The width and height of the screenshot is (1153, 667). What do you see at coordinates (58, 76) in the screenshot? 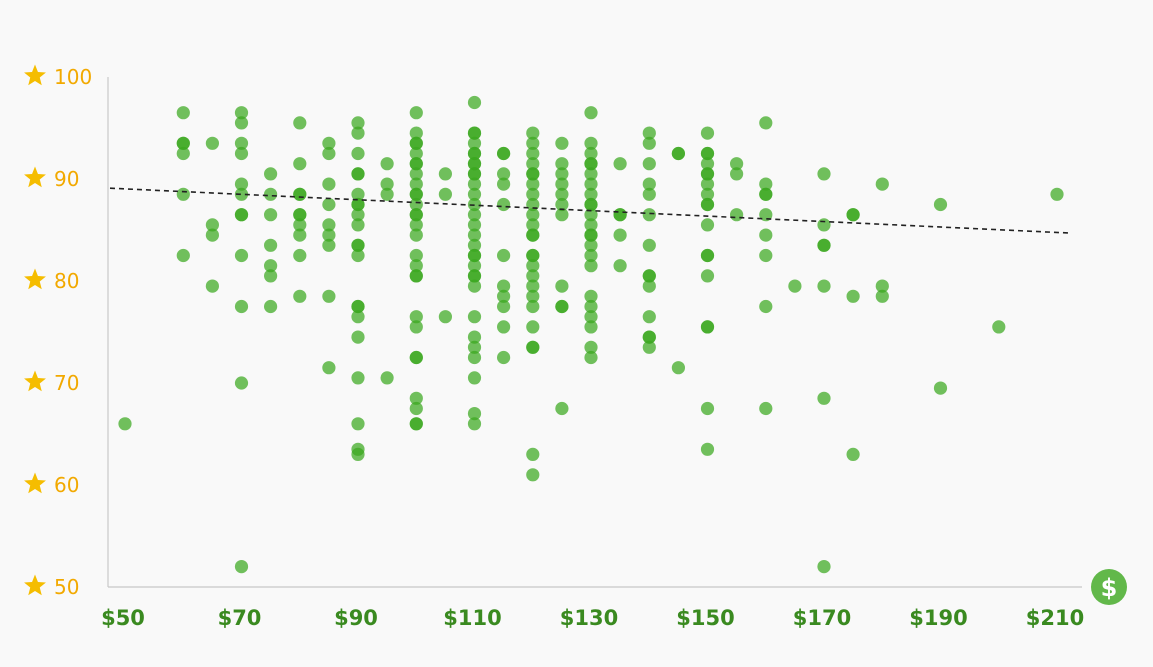
I see `y-tick: 100` at bounding box center [58, 76].